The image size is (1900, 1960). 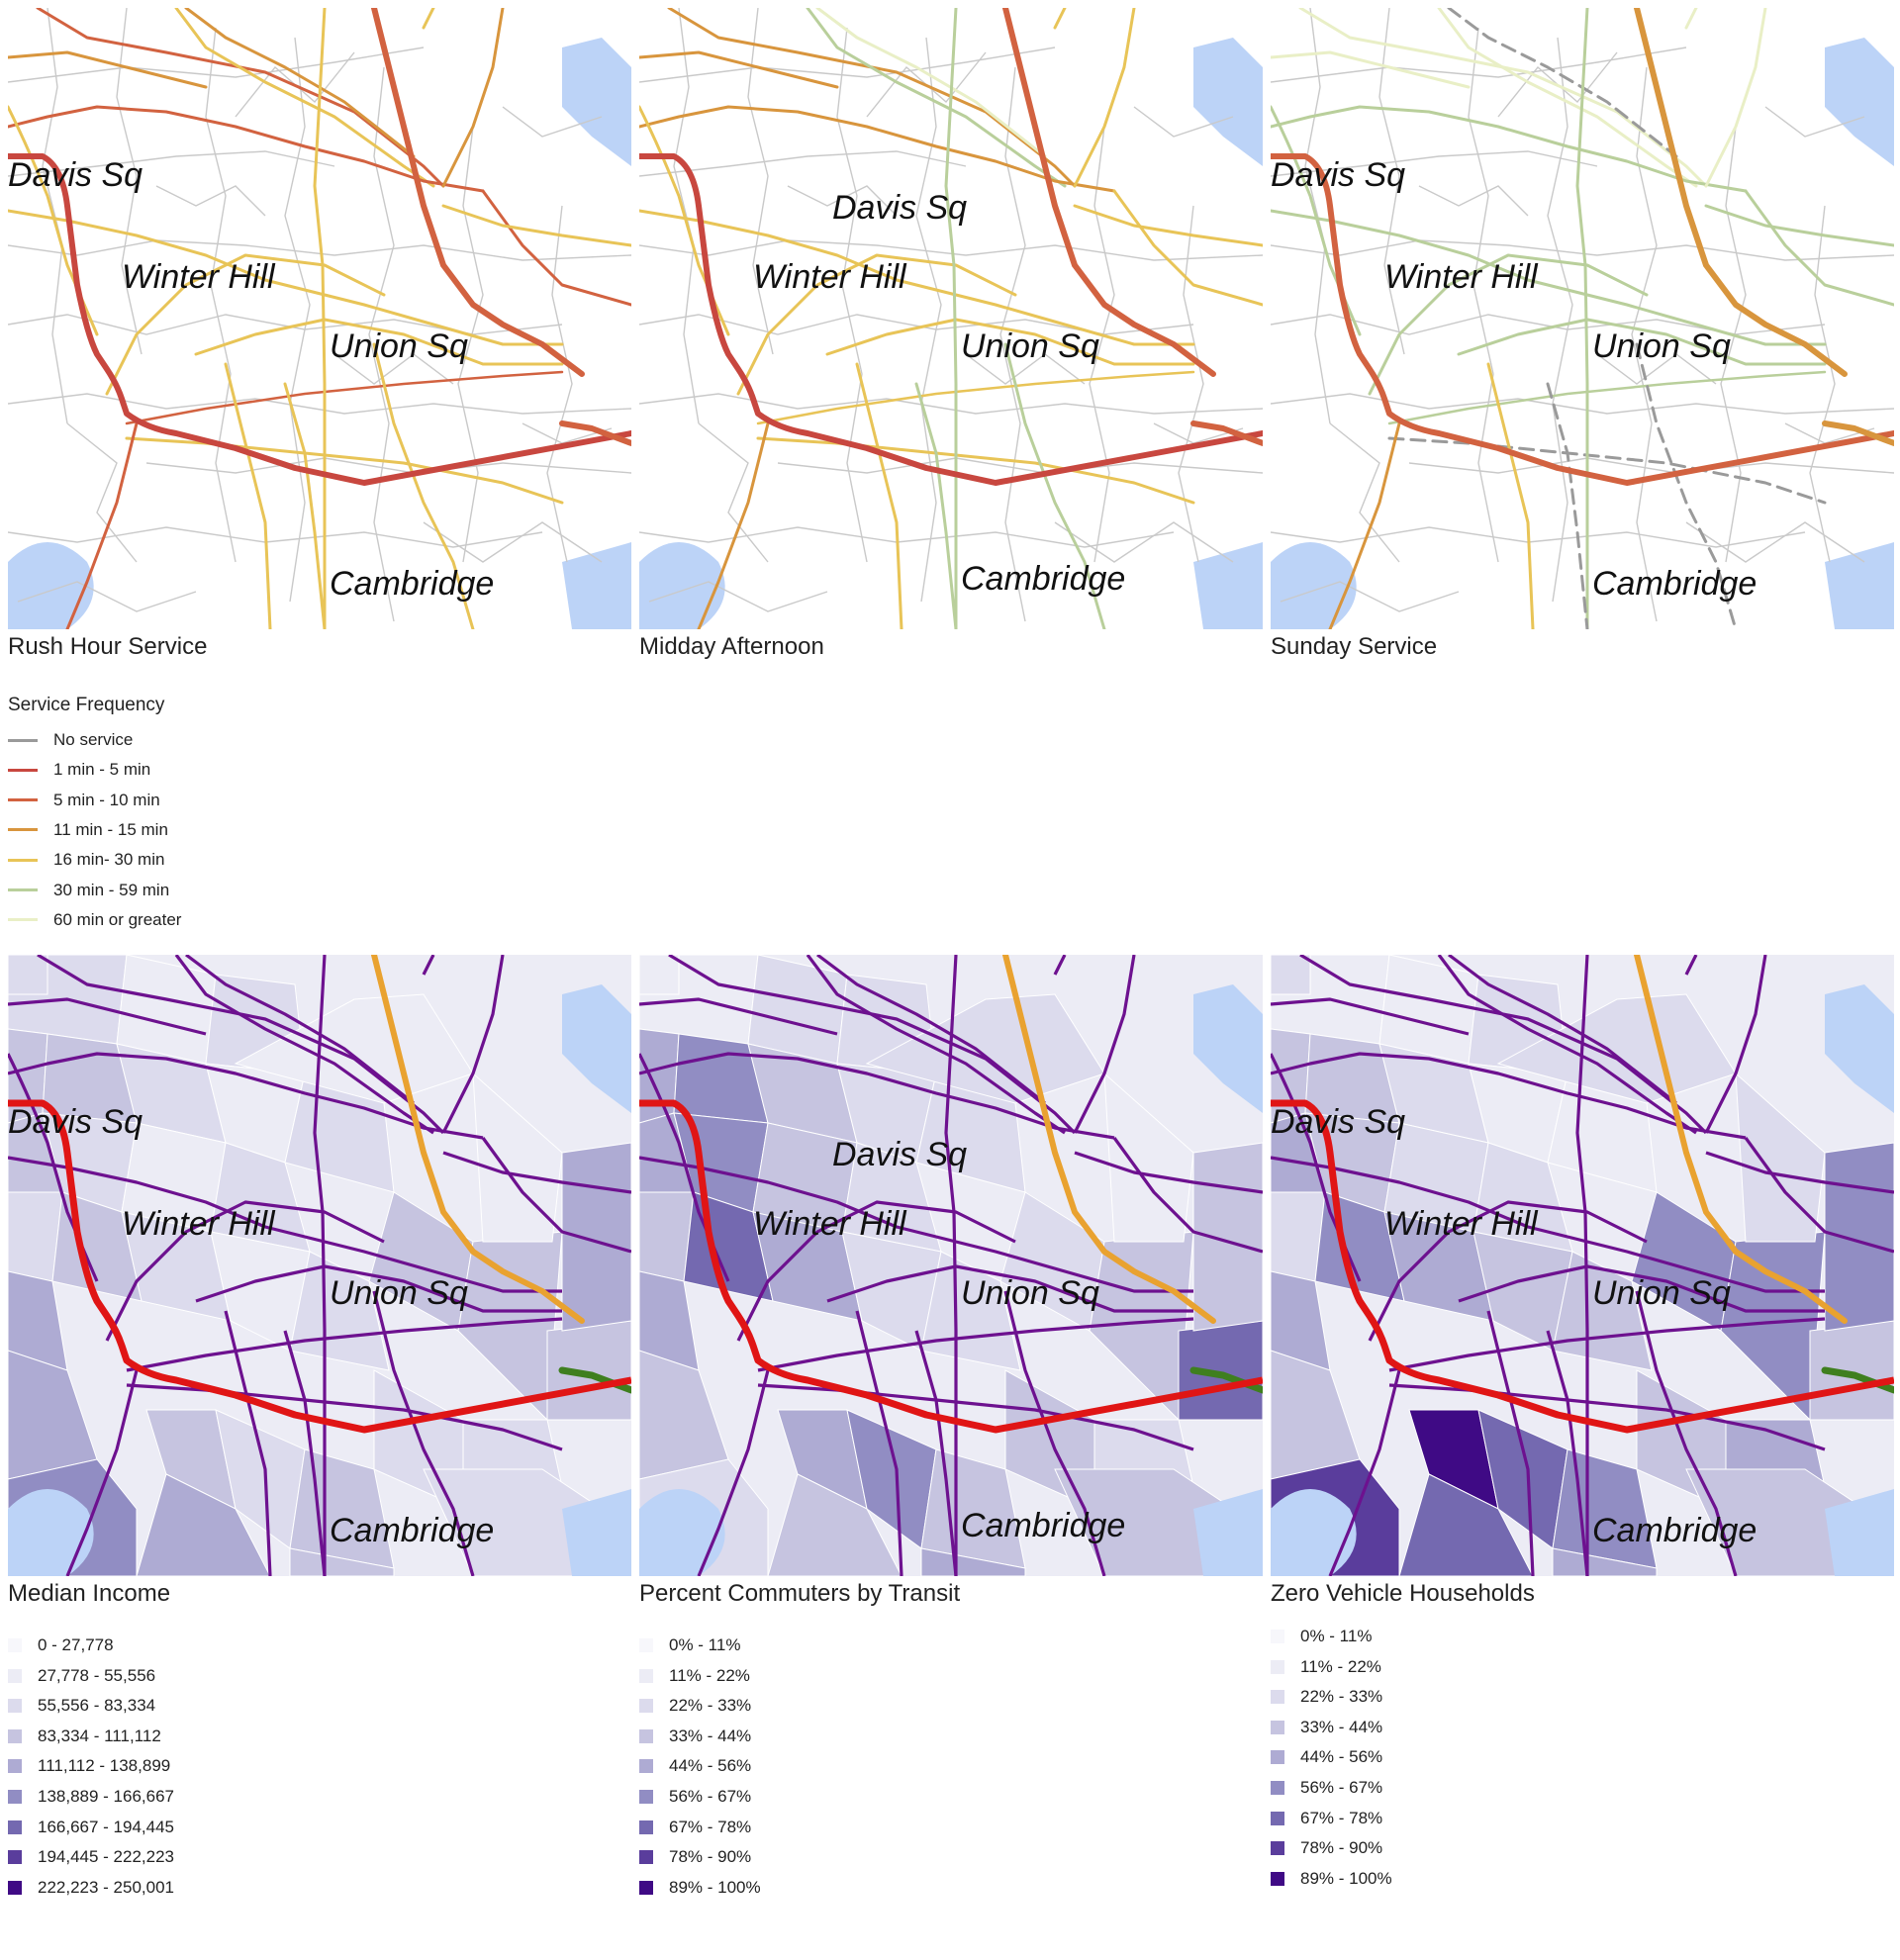 I want to click on zero-vehicle-legend-label: 11% - 22%, so click(x=1340, y=1666).